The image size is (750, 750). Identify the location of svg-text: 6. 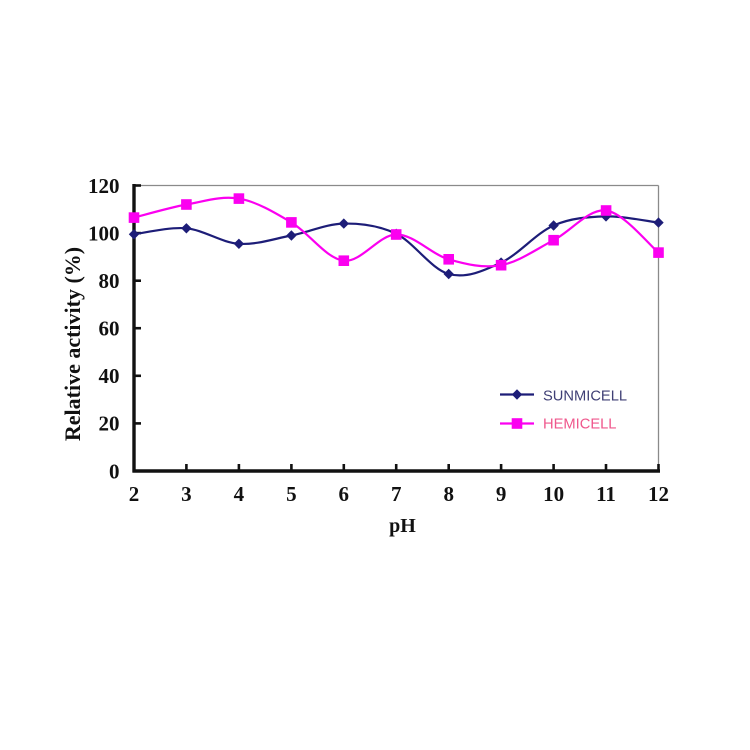
(344, 494).